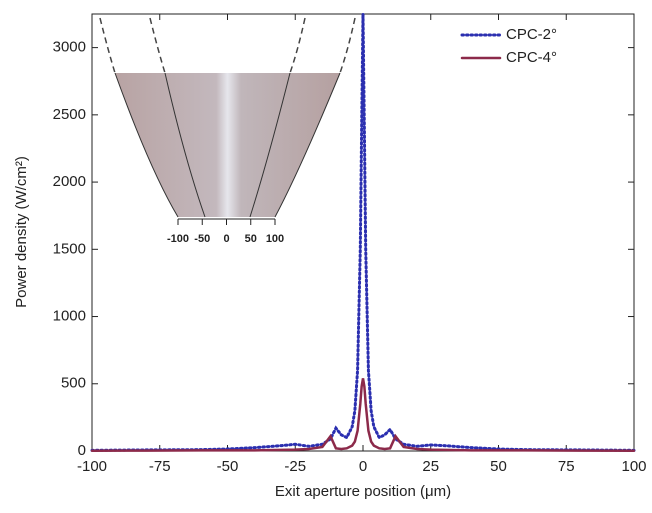 This screenshot has height=513, width=652. Describe the element at coordinates (531, 34) in the screenshot. I see `legend-label: CPC-2°` at that location.